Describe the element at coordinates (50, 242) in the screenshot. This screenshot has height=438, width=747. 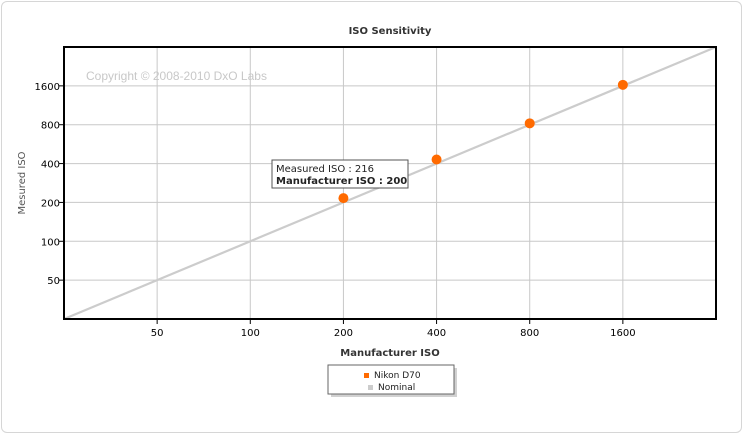
I see `y-tick-label-100: 100` at that location.